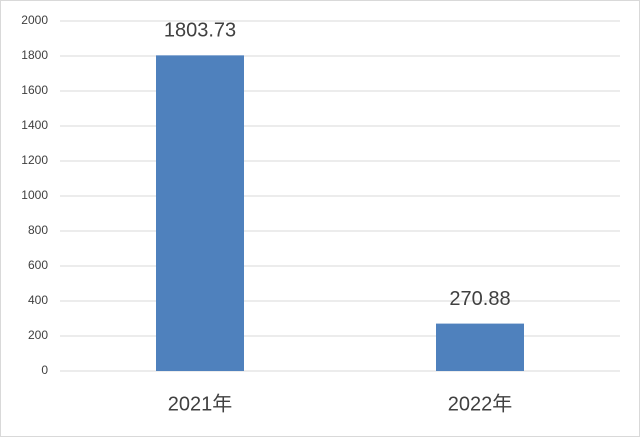 The image size is (640, 437). Describe the element at coordinates (200, 403) in the screenshot. I see `x-tick-label: 2021年` at that location.